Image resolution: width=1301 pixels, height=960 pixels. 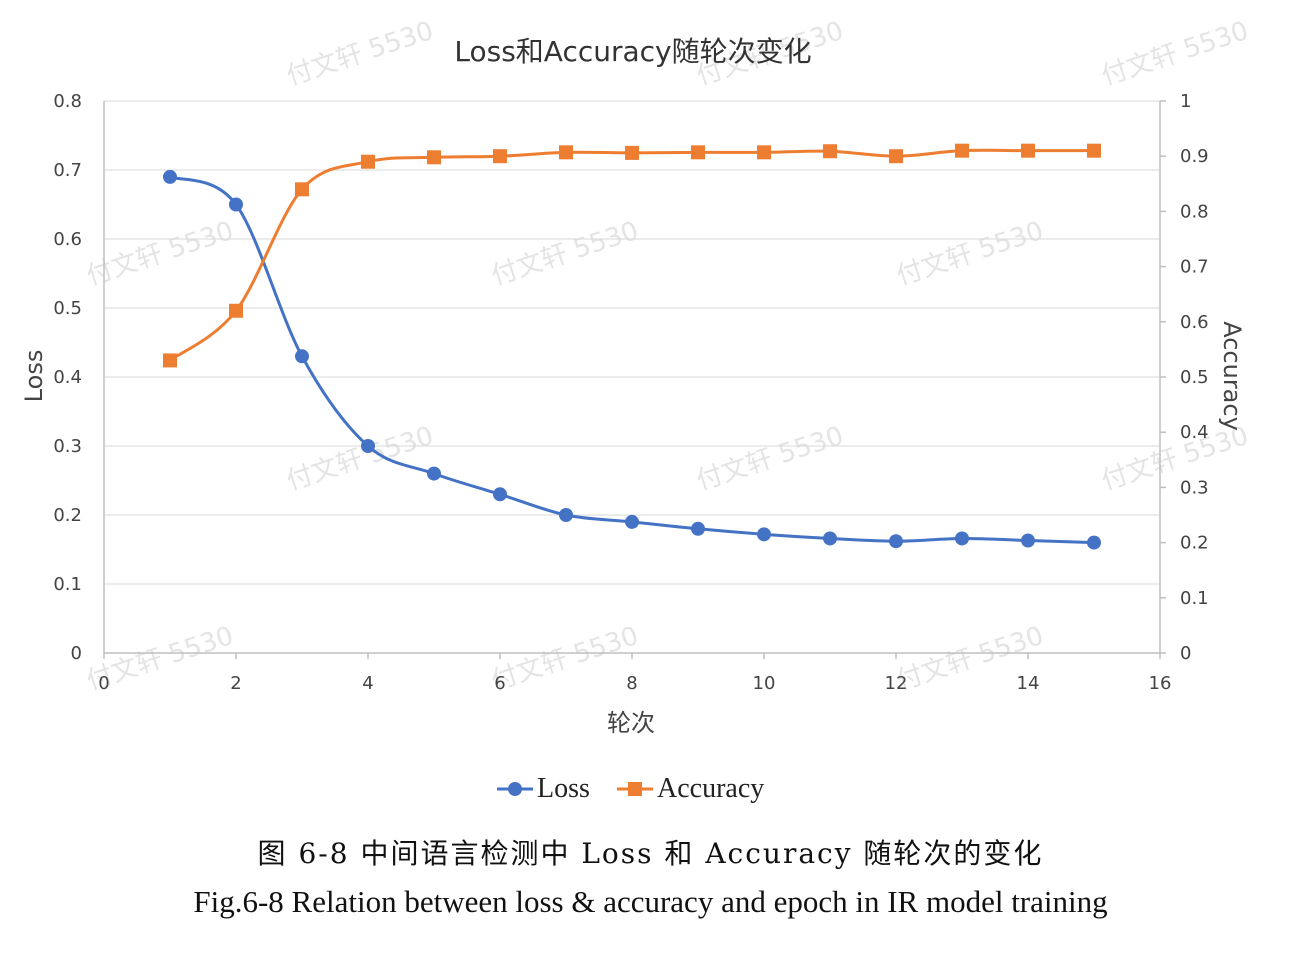 What do you see at coordinates (1194, 487) in the screenshot?
I see `y2-tick-label: 0.3` at bounding box center [1194, 487].